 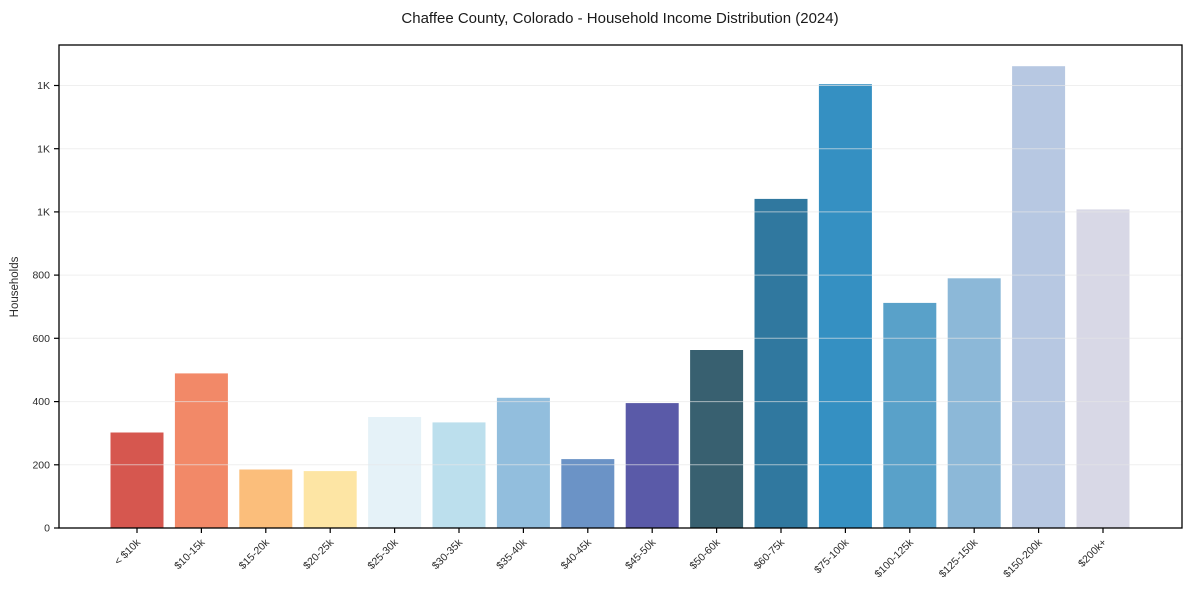 I want to click on bar-$60-75k, so click(x=781, y=363).